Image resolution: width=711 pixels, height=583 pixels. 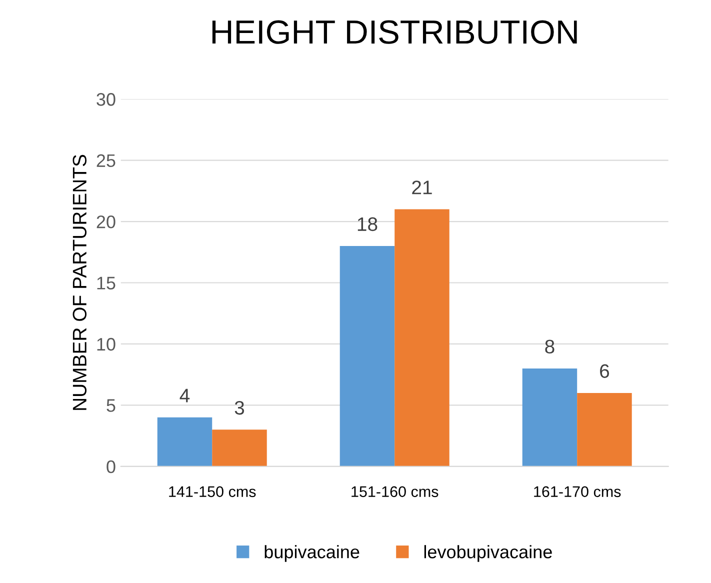 What do you see at coordinates (422, 187) in the screenshot?
I see `data-label: 21` at bounding box center [422, 187].